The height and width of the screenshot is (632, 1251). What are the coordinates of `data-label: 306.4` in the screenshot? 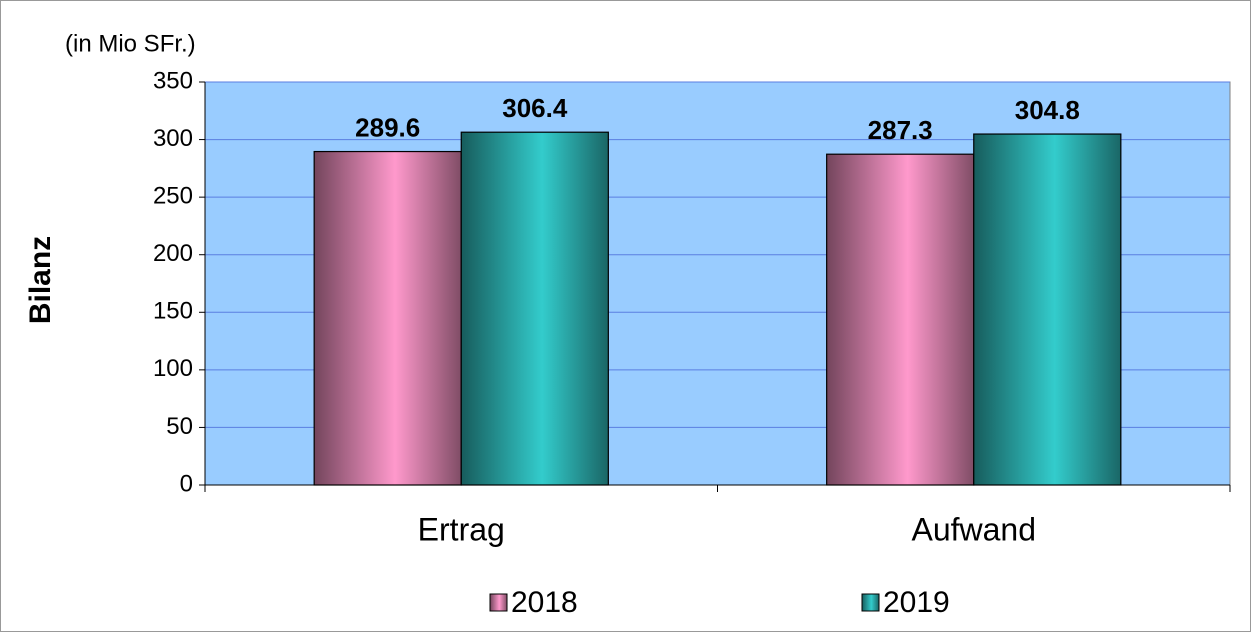 It's located at (535, 108).